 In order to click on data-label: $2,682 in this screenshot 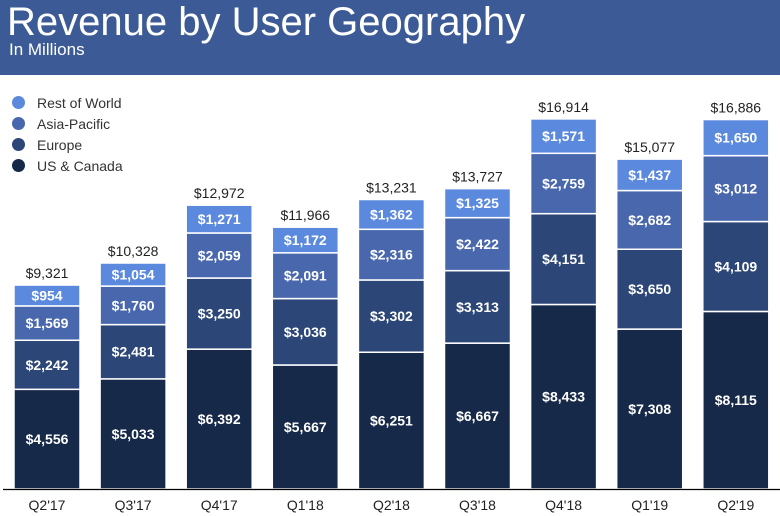, I will do `click(649, 220)`.